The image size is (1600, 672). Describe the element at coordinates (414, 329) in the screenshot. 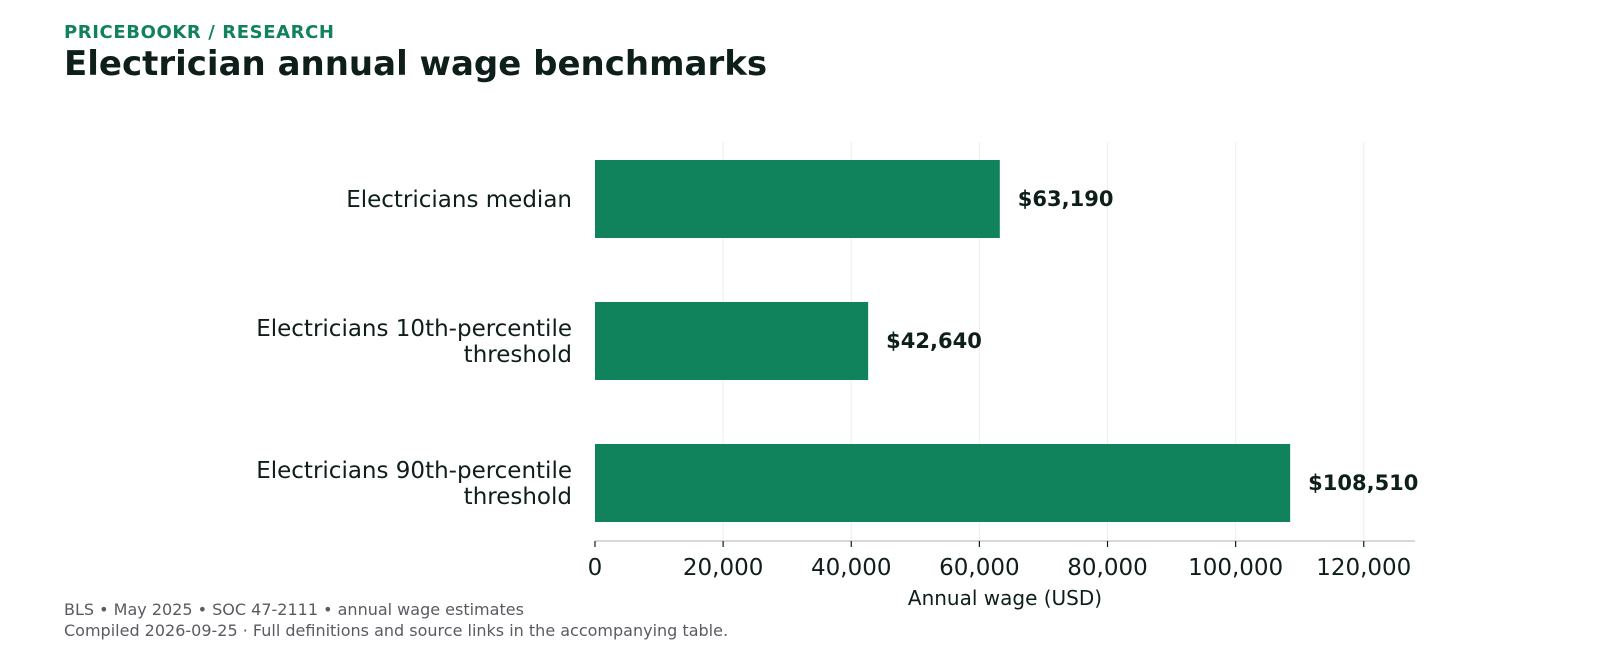

I see `category-label: Electricians 10th-percentile` at that location.